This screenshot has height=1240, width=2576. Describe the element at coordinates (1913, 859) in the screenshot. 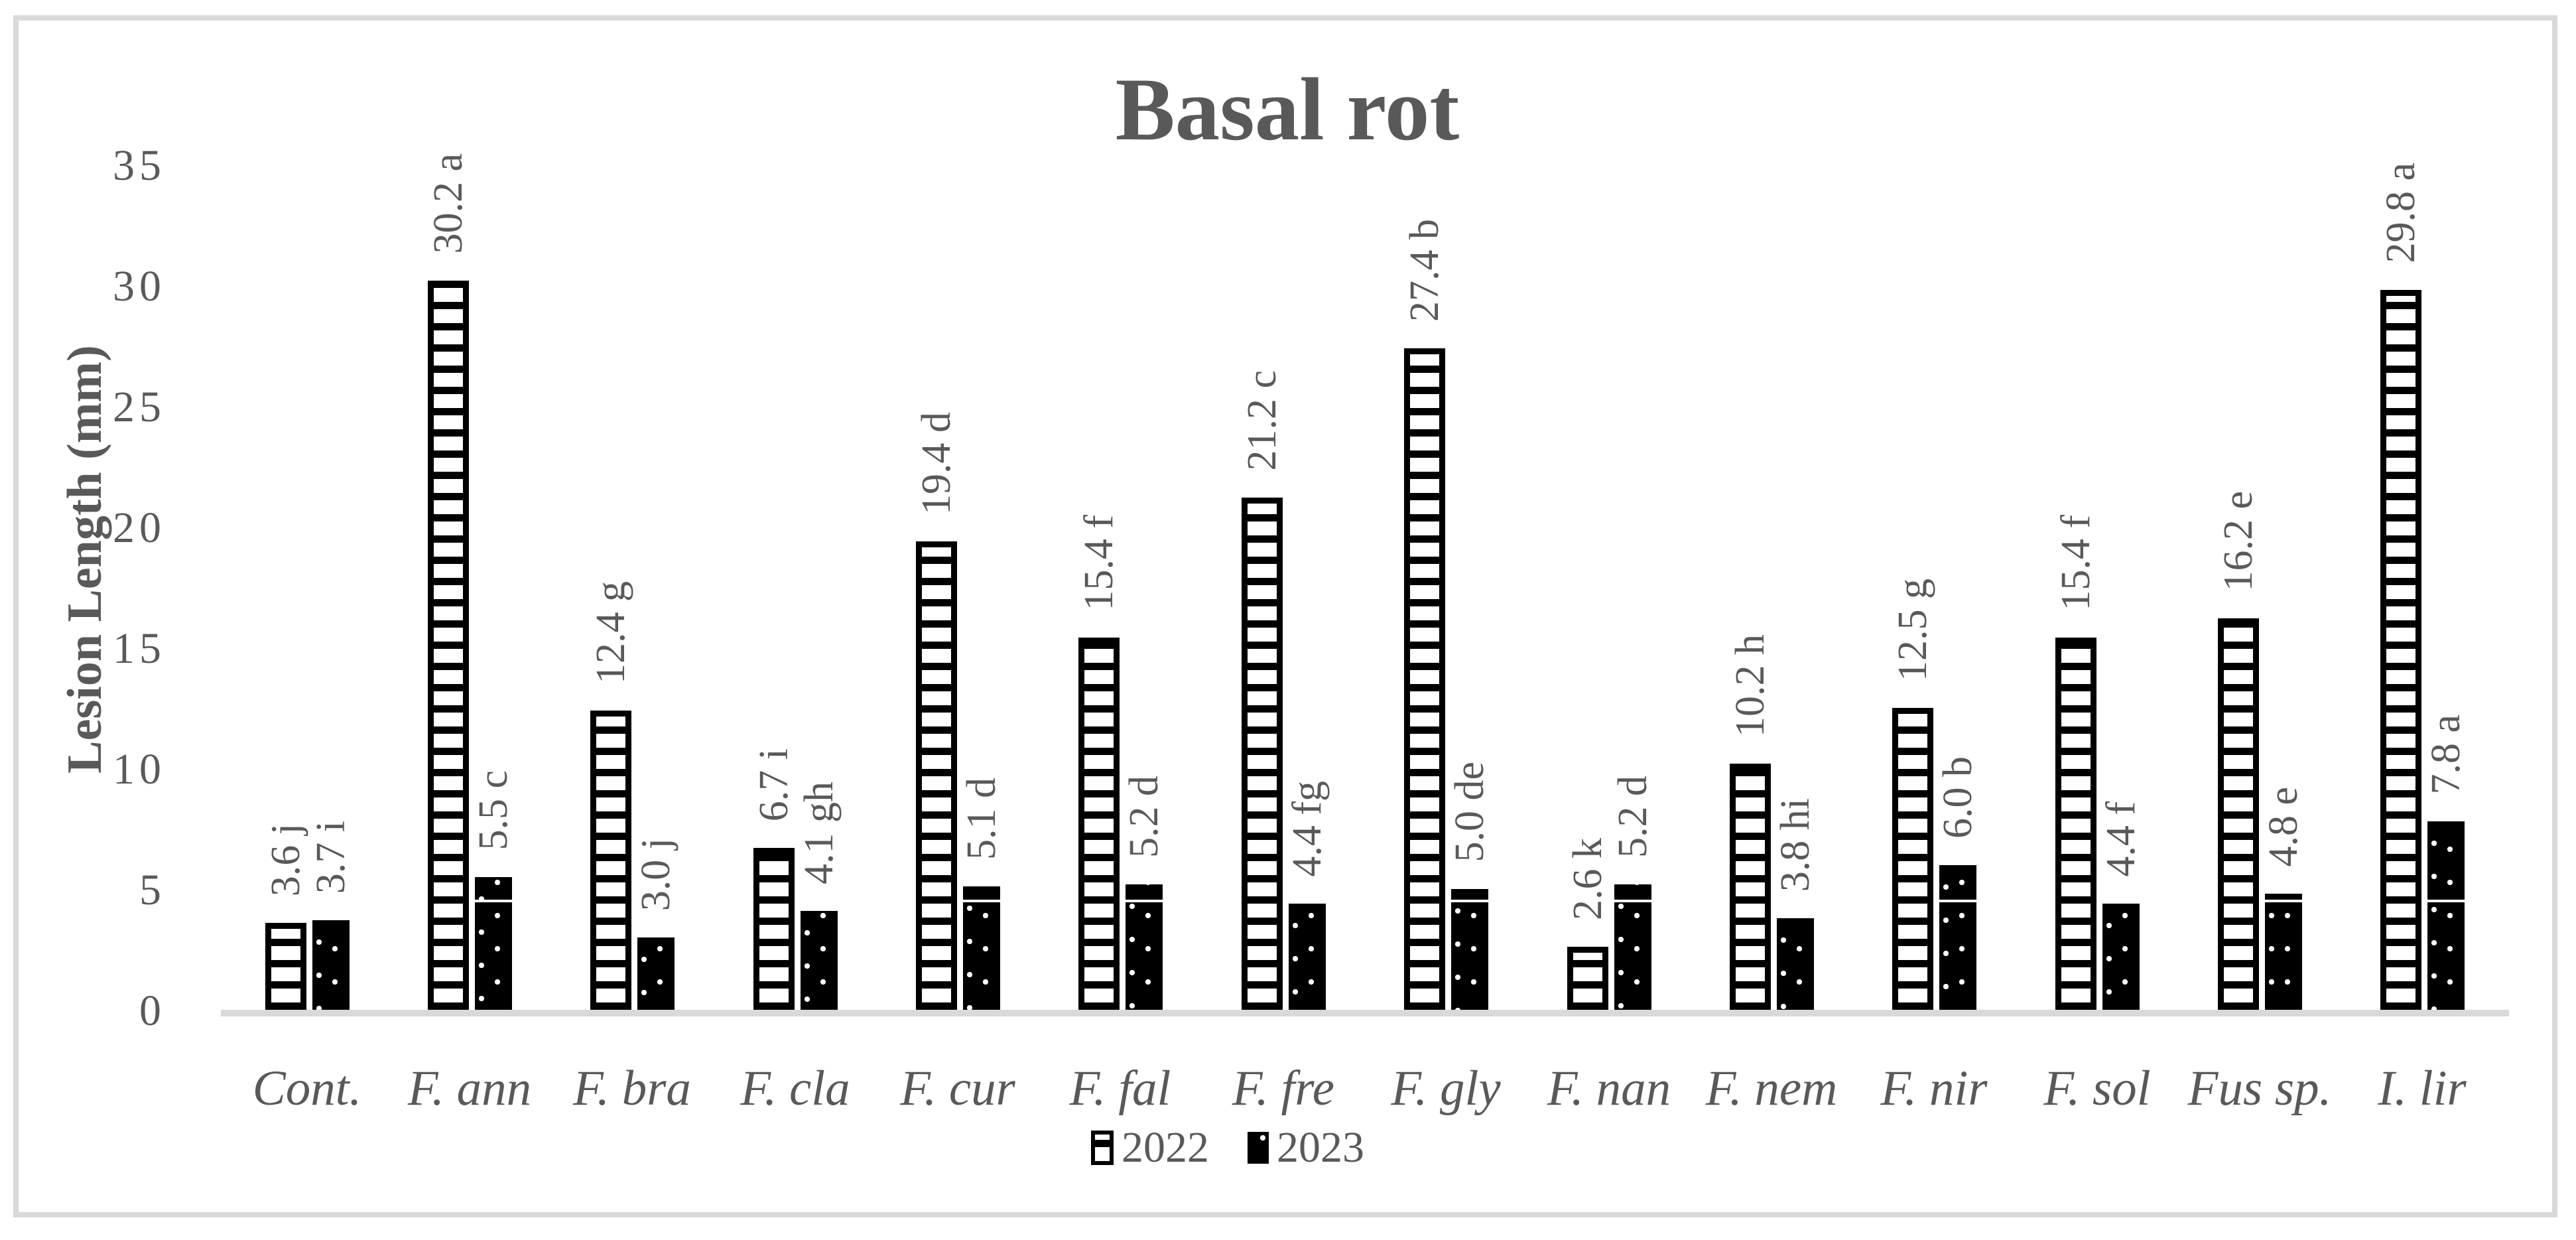

I see `bar-2022-F. nir` at that location.